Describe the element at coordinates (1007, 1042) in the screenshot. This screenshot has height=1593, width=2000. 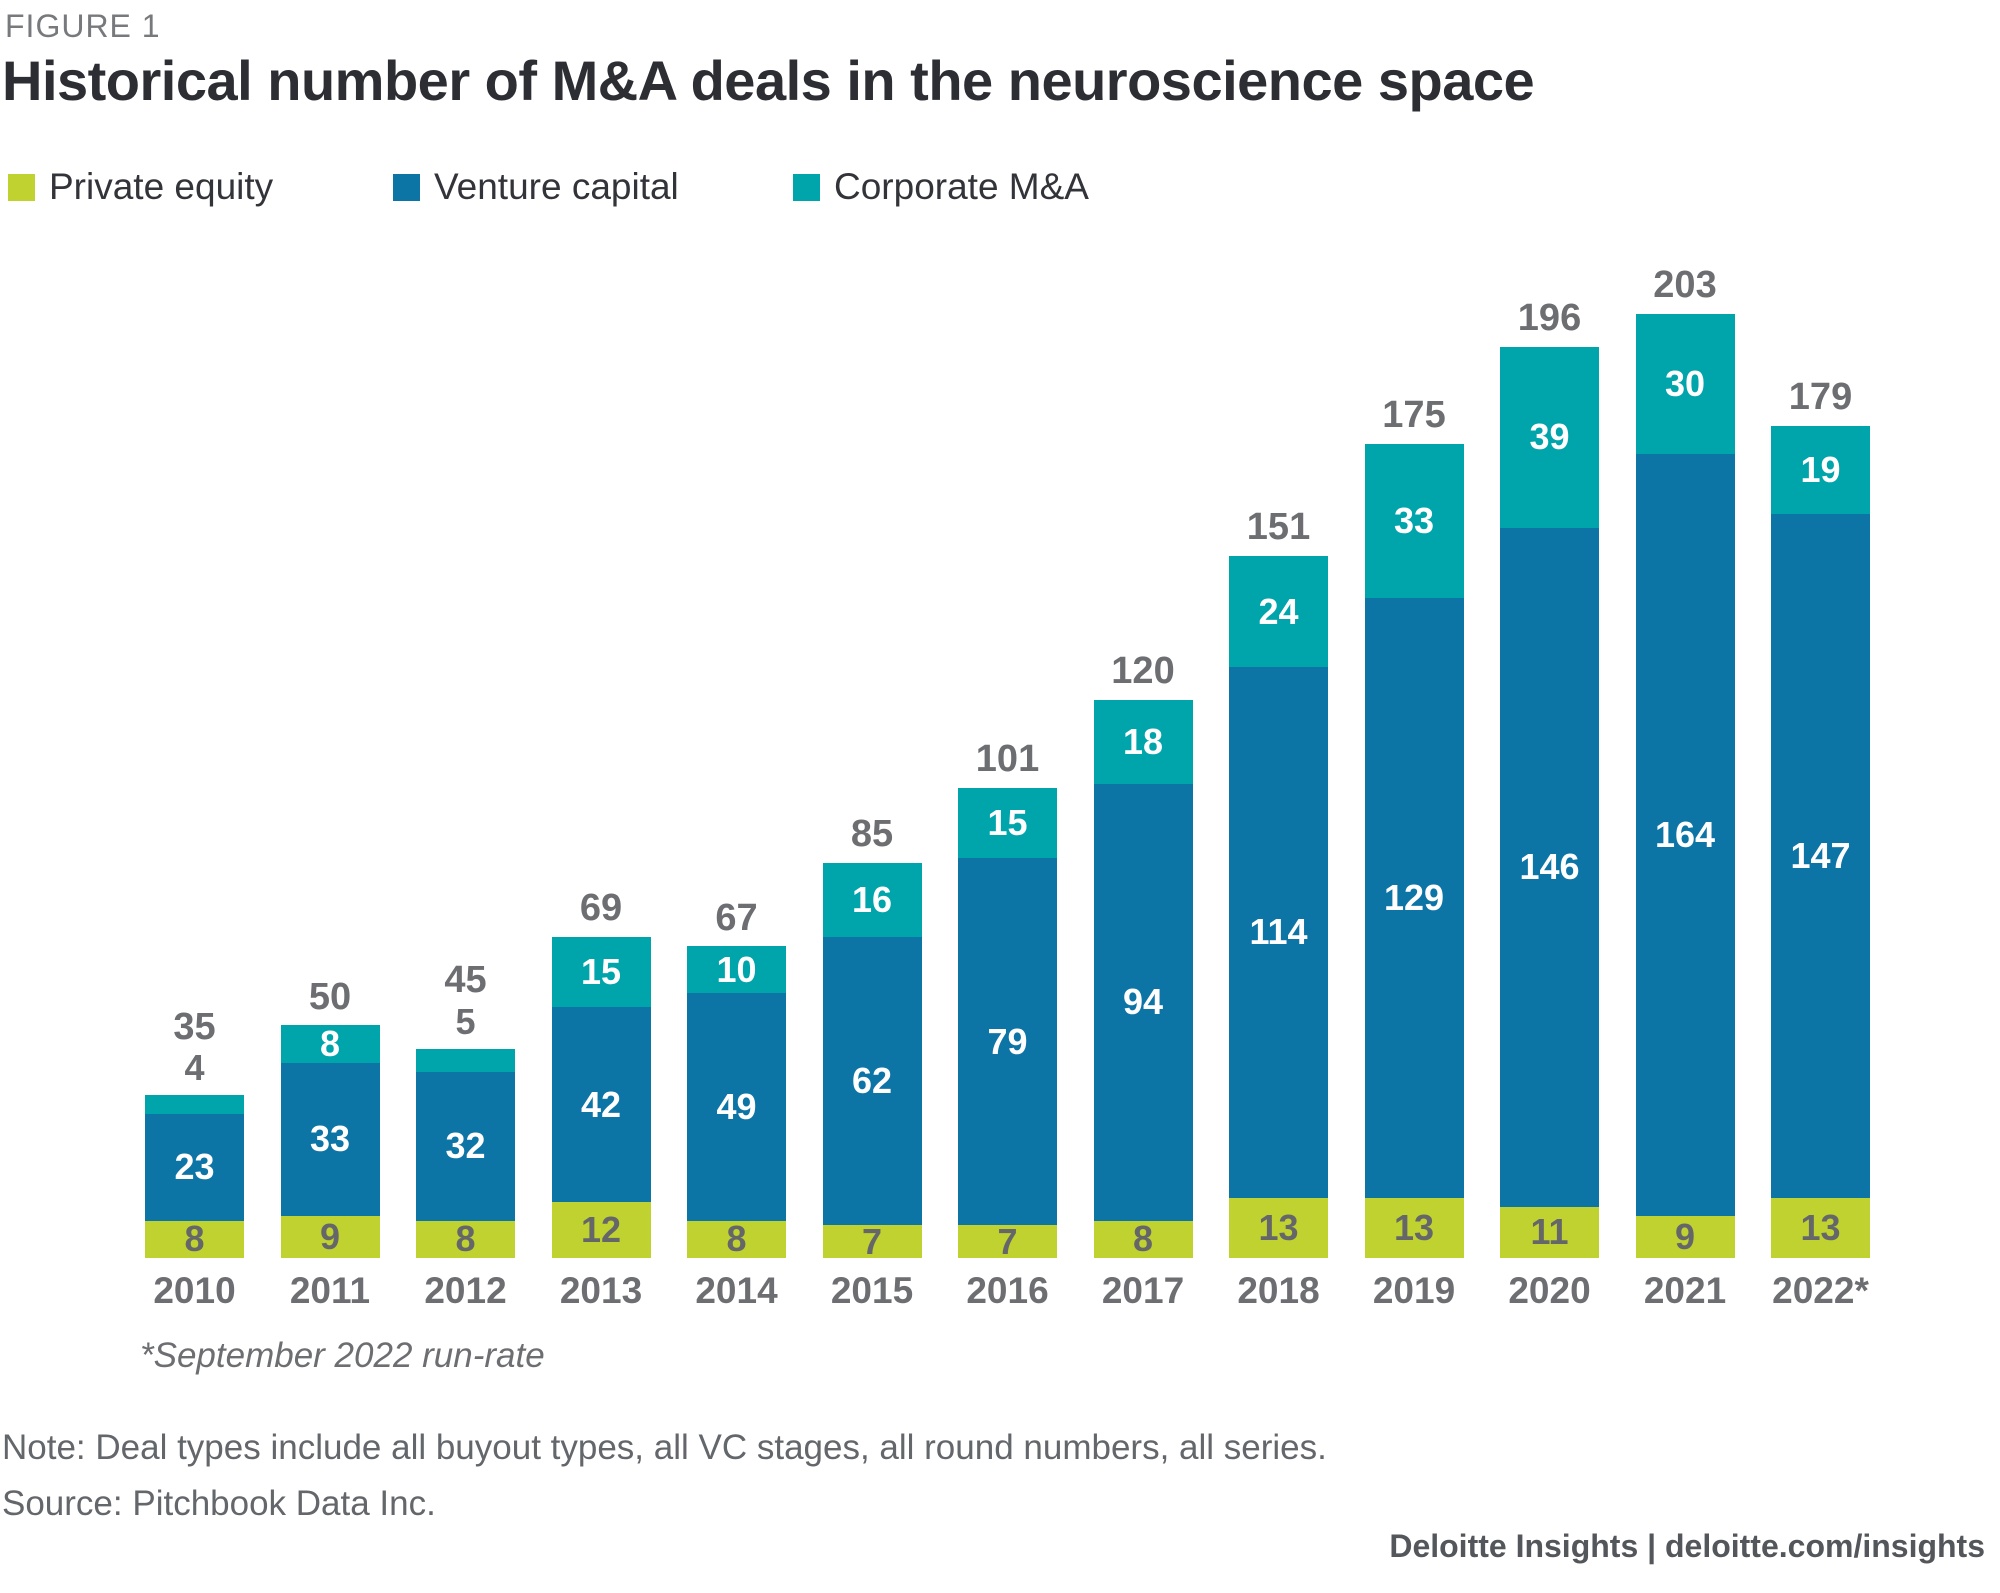
I see `segment-venture-capital: 79` at that location.